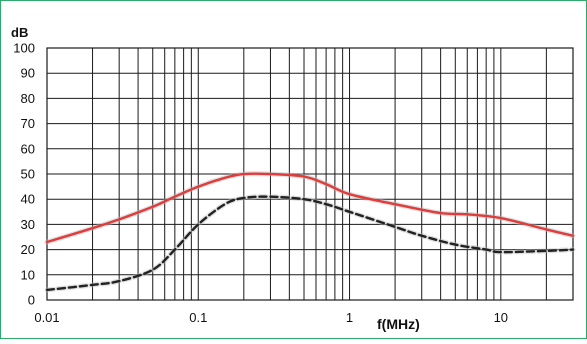 This screenshot has height=344, width=587. Describe the element at coordinates (19, 32) in the screenshot. I see `y-axis-label: dB` at that location.